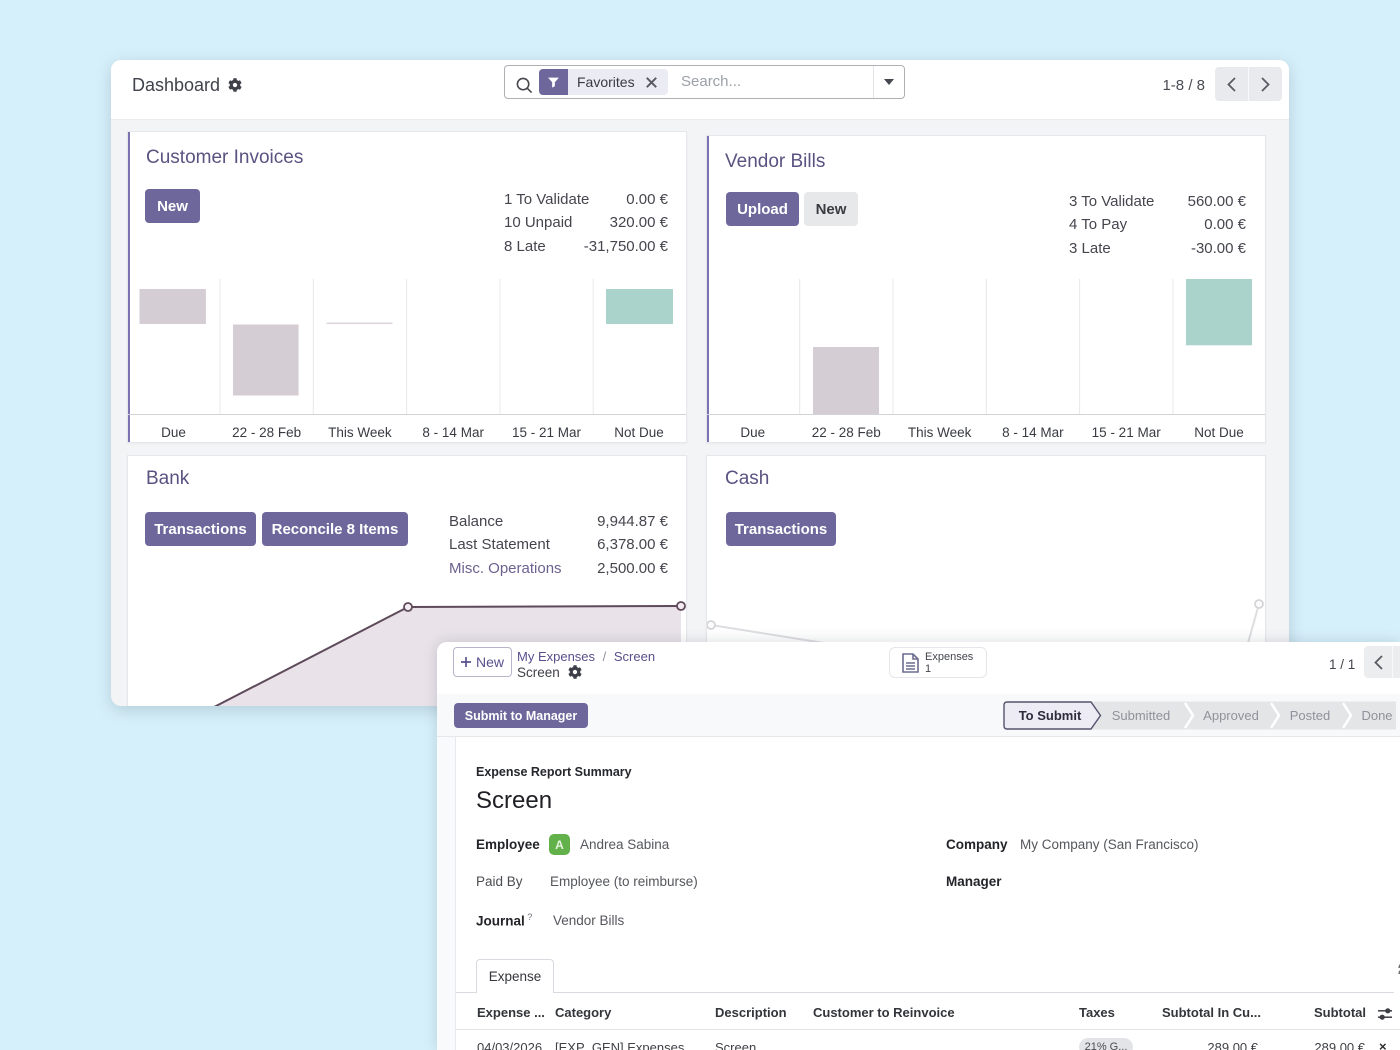  I want to click on svg-text: Posted, so click(1310, 715).